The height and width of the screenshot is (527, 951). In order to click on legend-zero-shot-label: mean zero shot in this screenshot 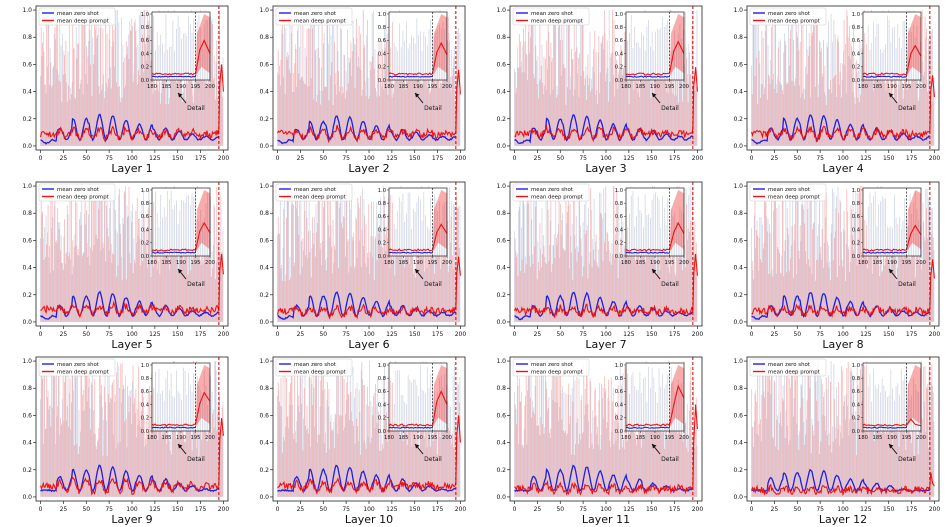, I will do `click(315, 190)`.